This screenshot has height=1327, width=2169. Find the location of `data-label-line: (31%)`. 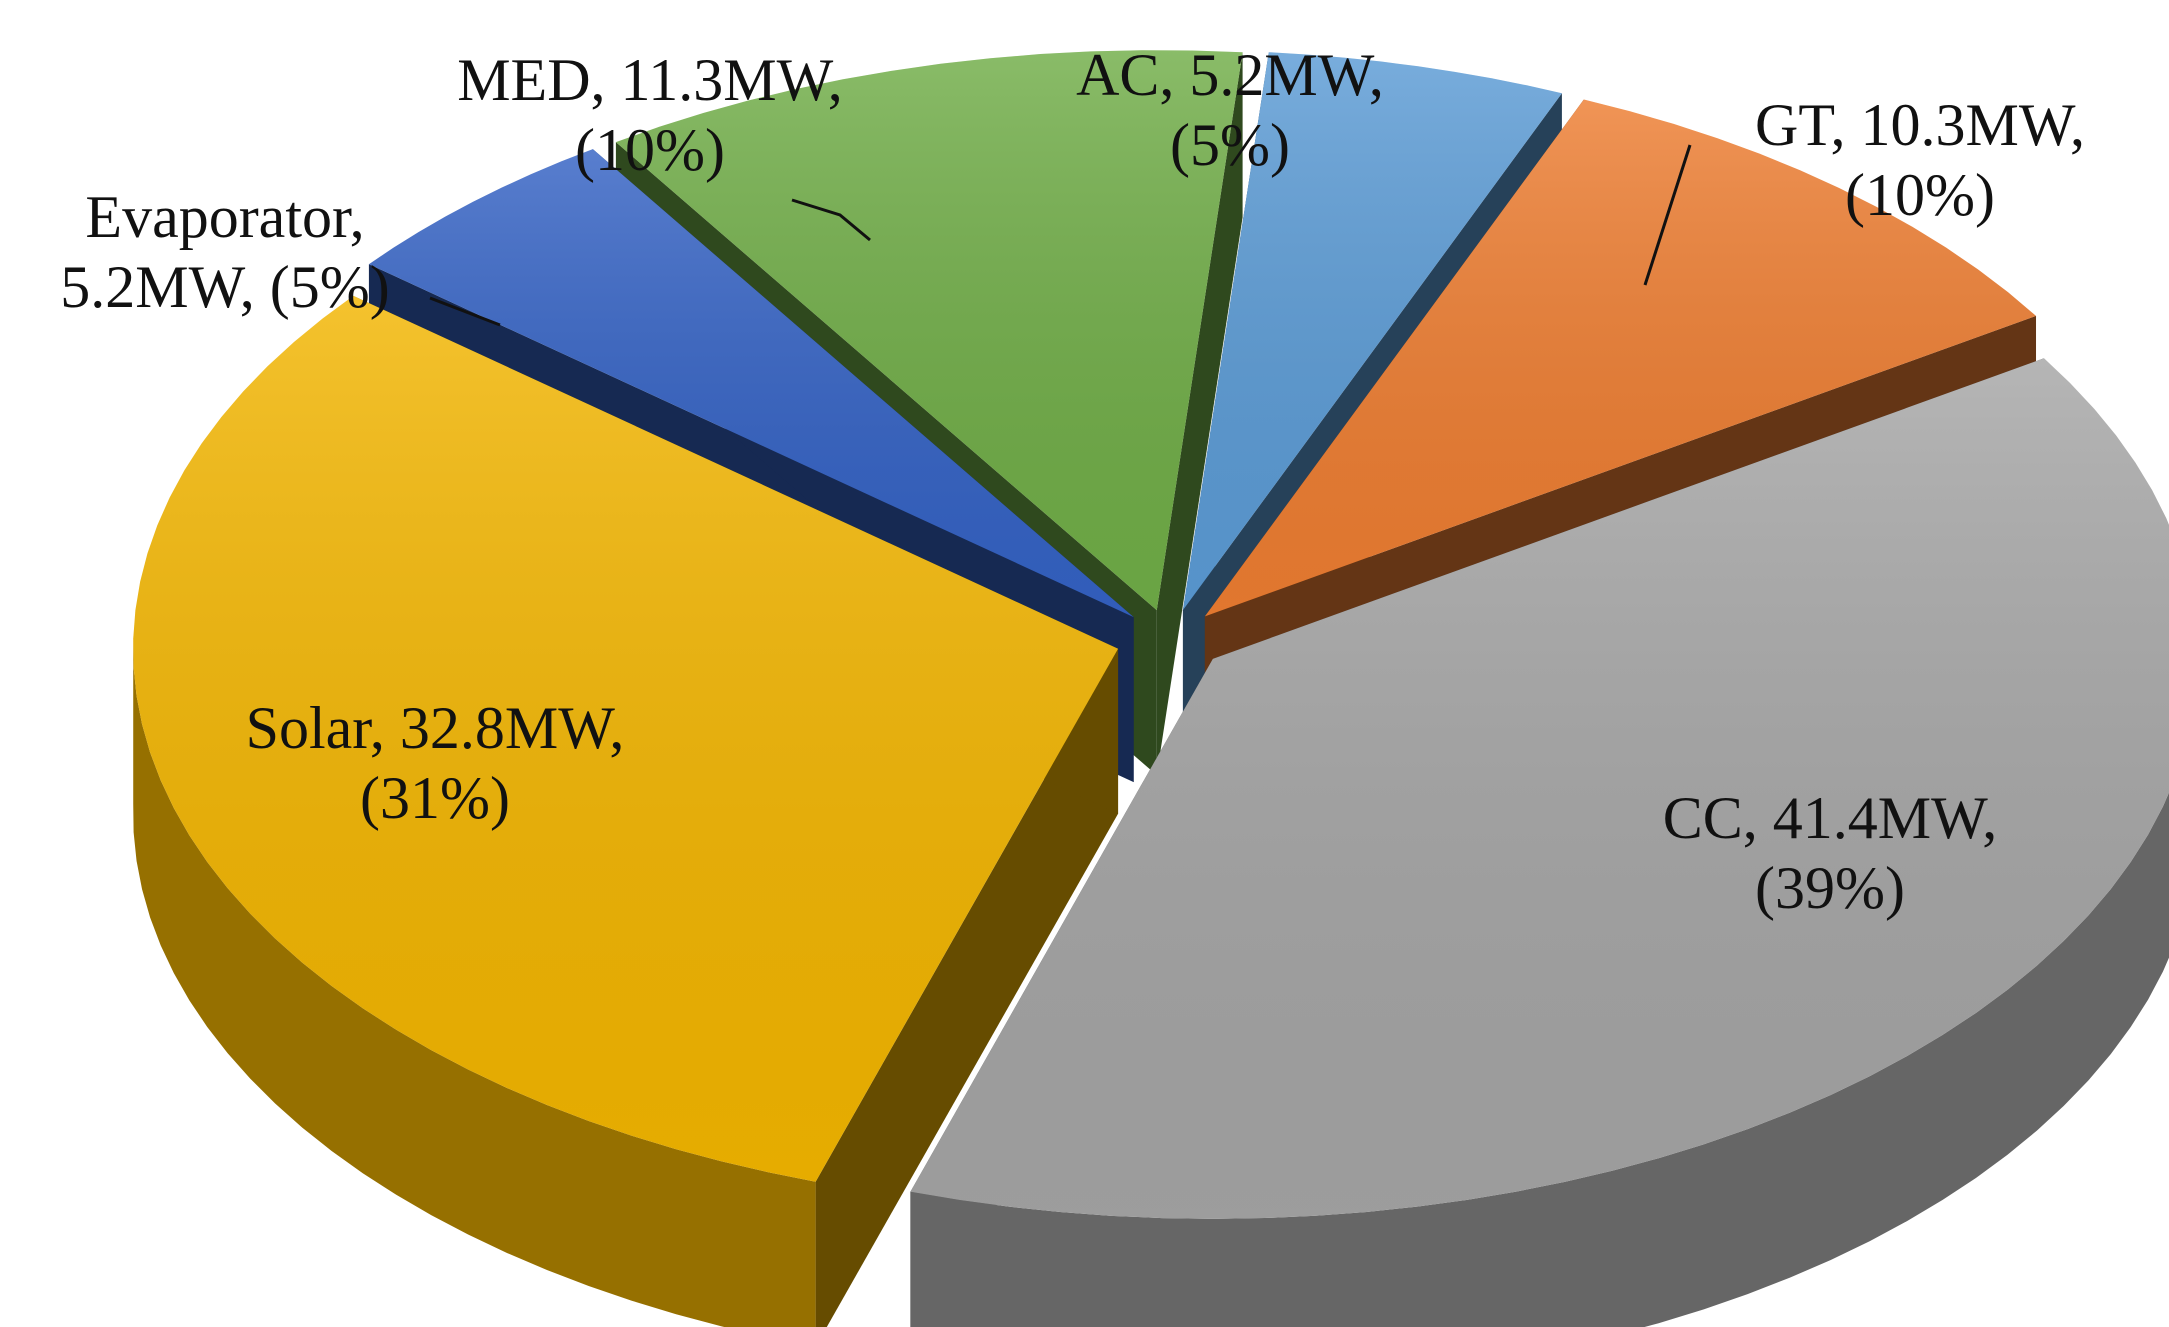

data-label-line: (31%) is located at coordinates (435, 798).